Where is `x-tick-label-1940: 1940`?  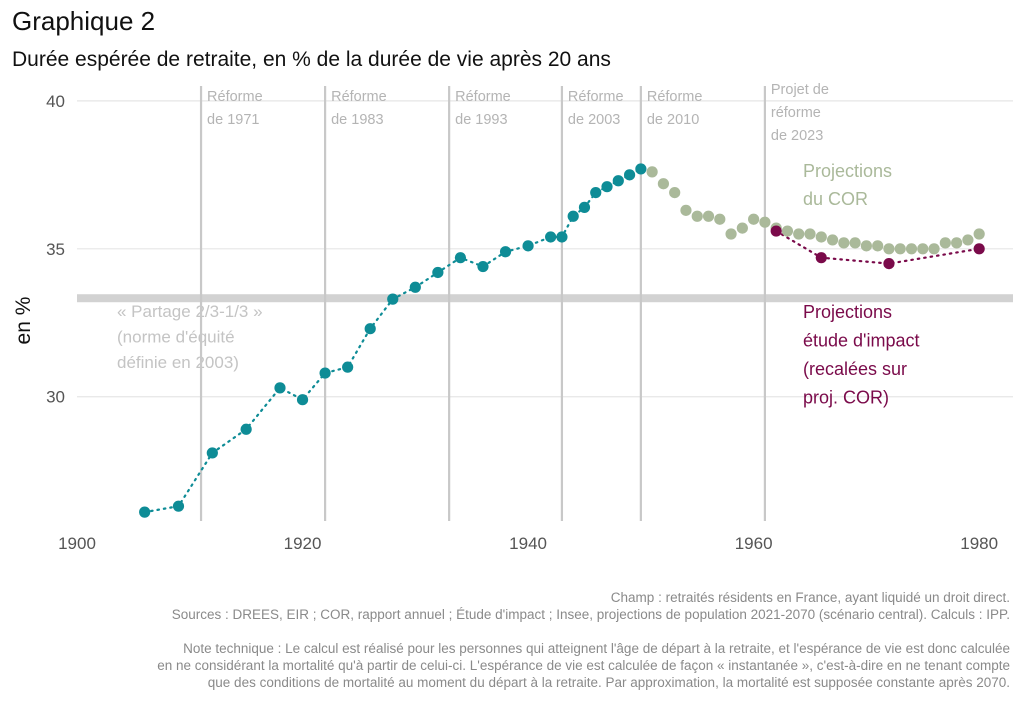 x-tick-label-1940: 1940 is located at coordinates (528, 543).